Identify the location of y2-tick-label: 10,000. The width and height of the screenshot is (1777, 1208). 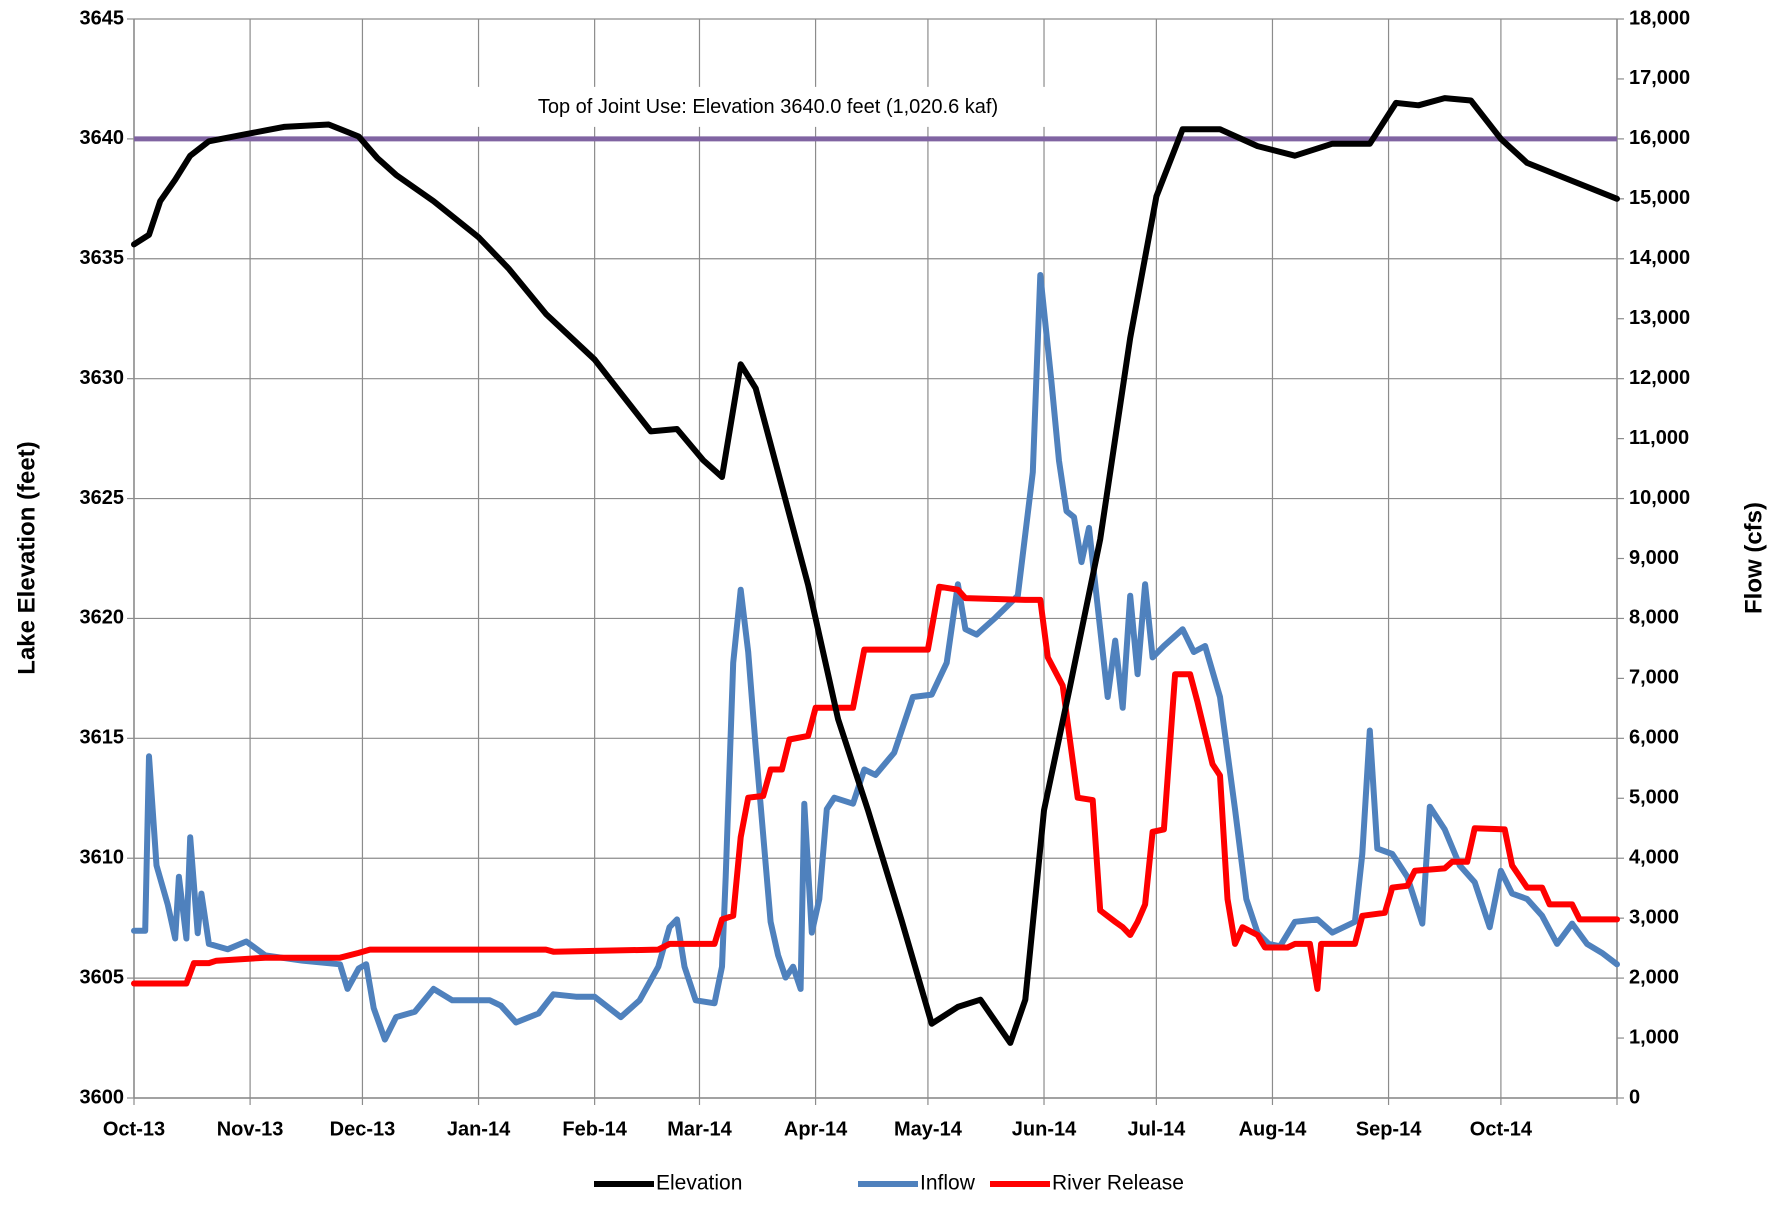
(1659, 498).